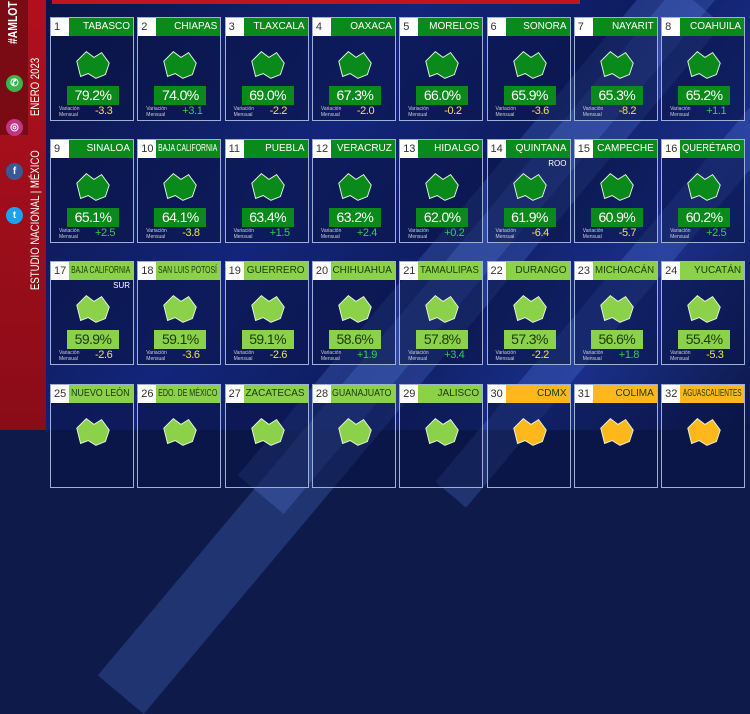 Image resolution: width=750 pixels, height=714 pixels. What do you see at coordinates (93, 217) in the screenshot?
I see `approval-percent: 65.1%` at bounding box center [93, 217].